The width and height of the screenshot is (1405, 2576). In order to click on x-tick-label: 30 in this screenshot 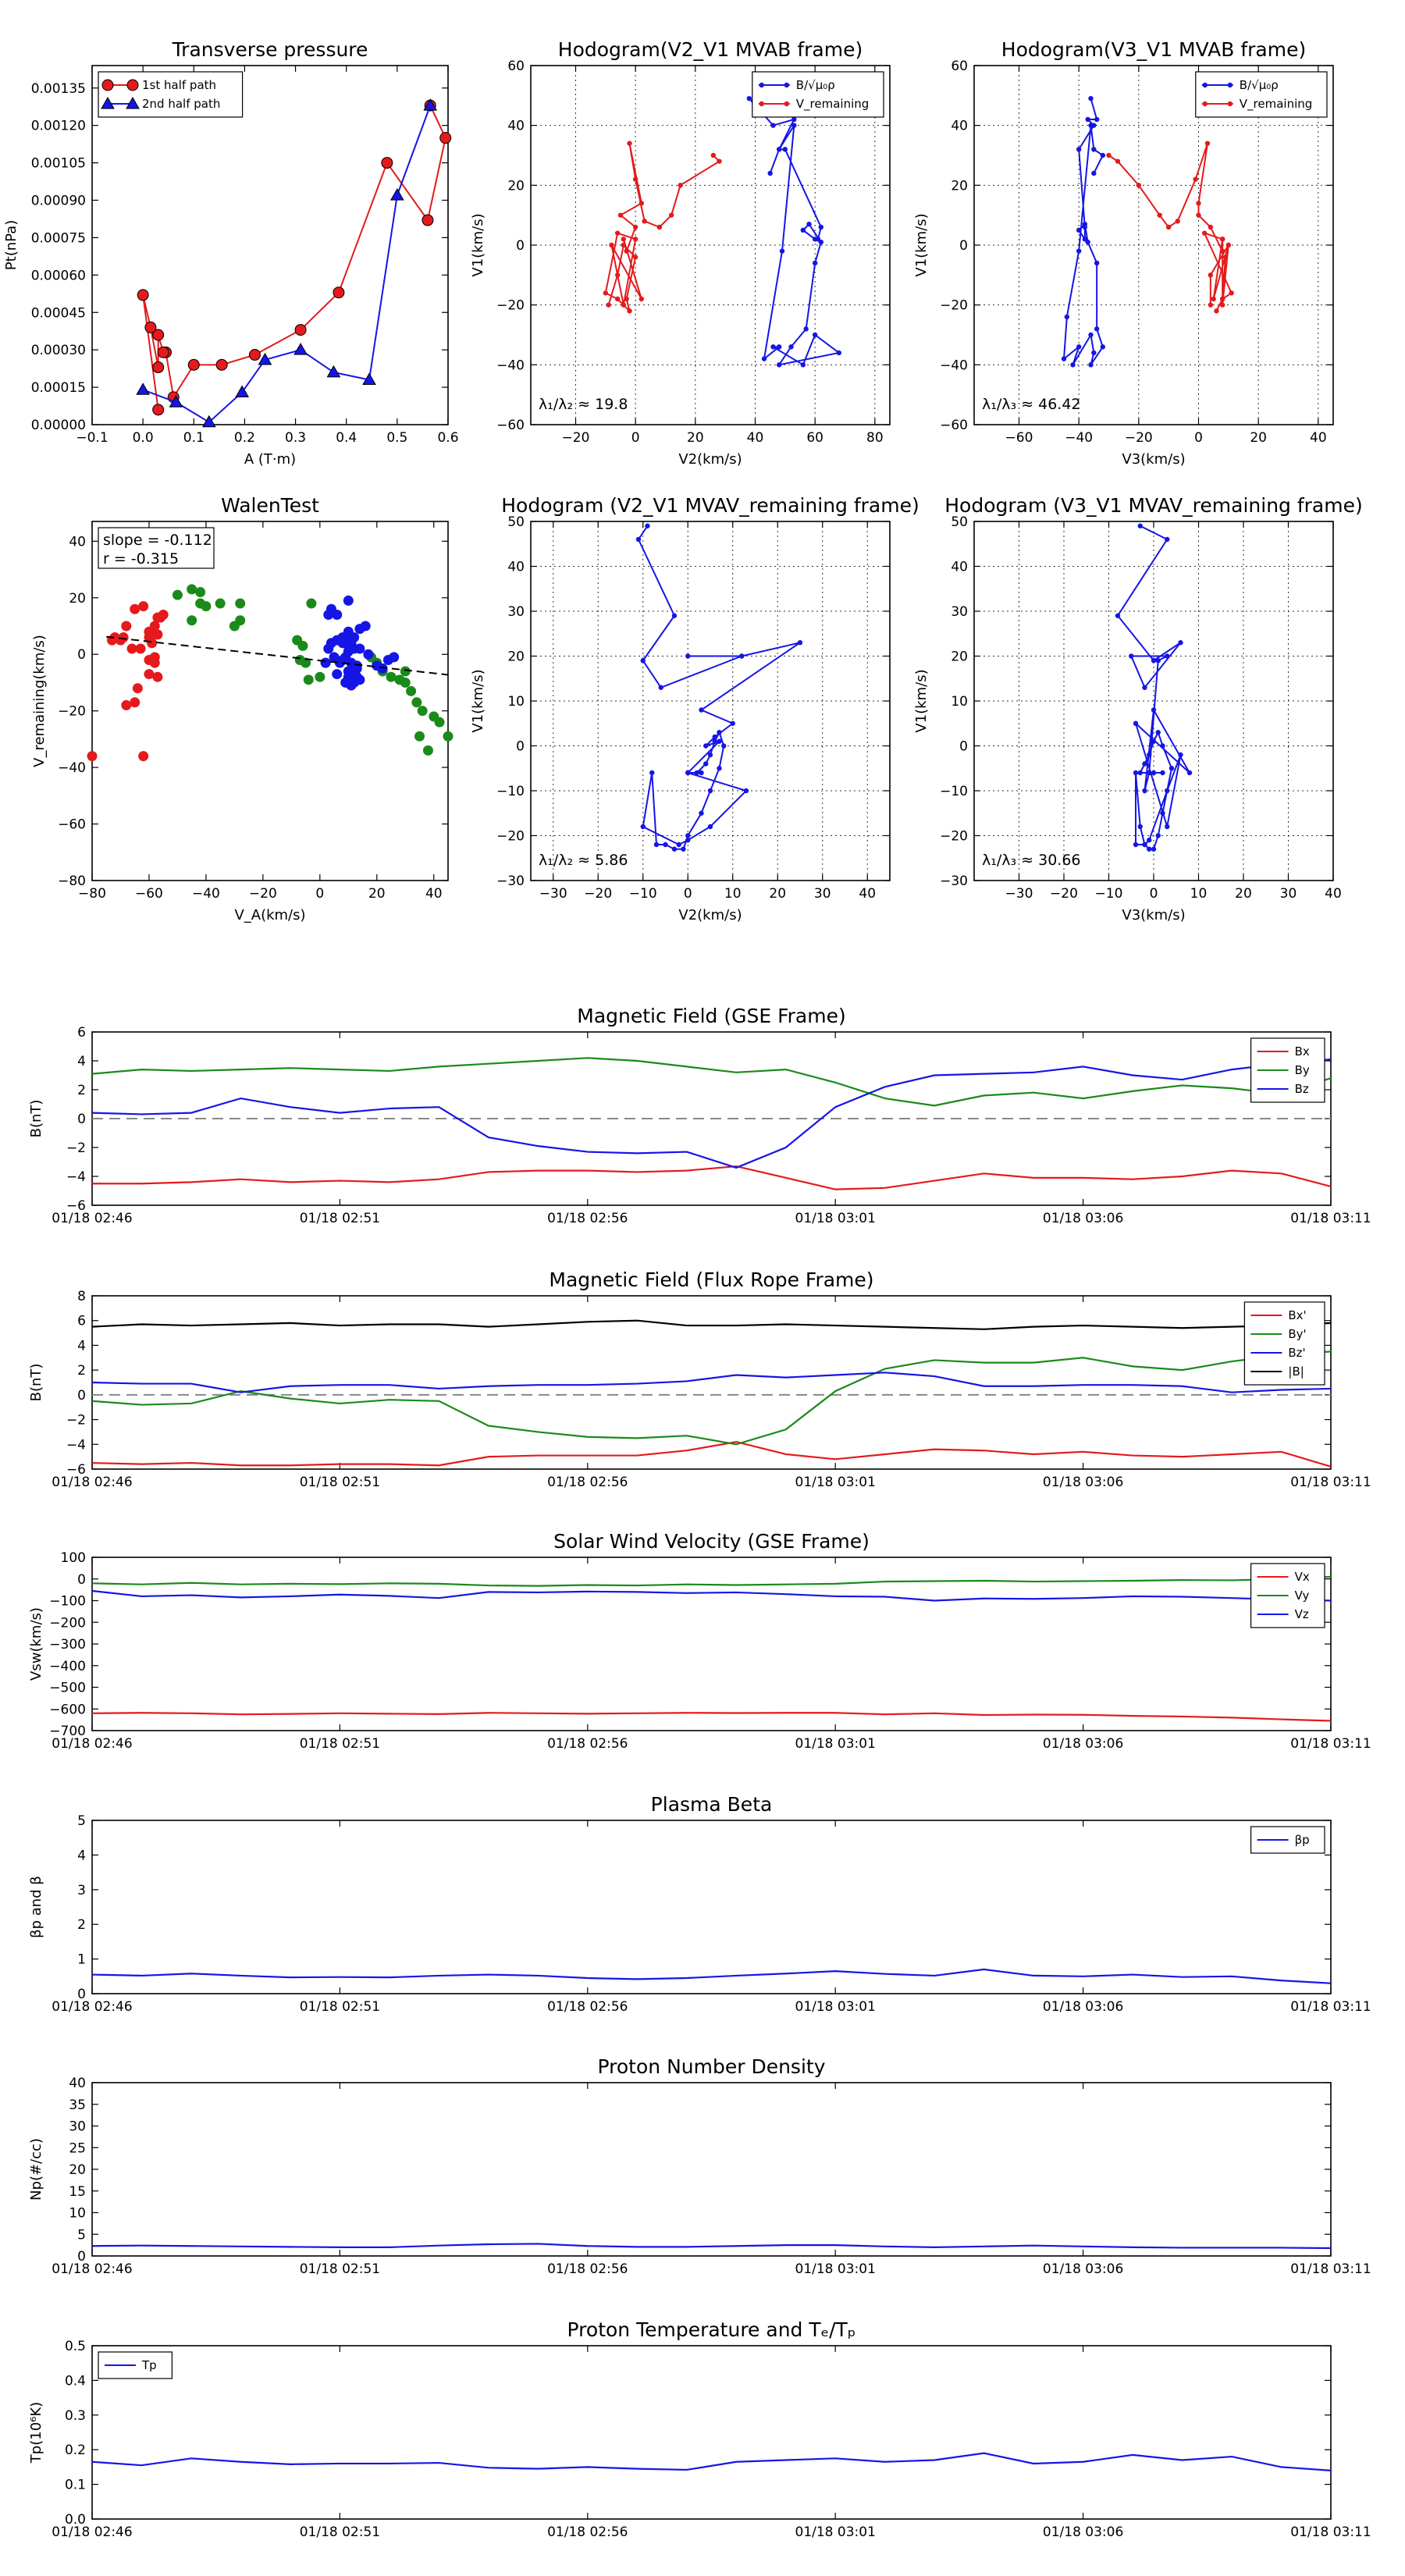, I will do `click(822, 894)`.